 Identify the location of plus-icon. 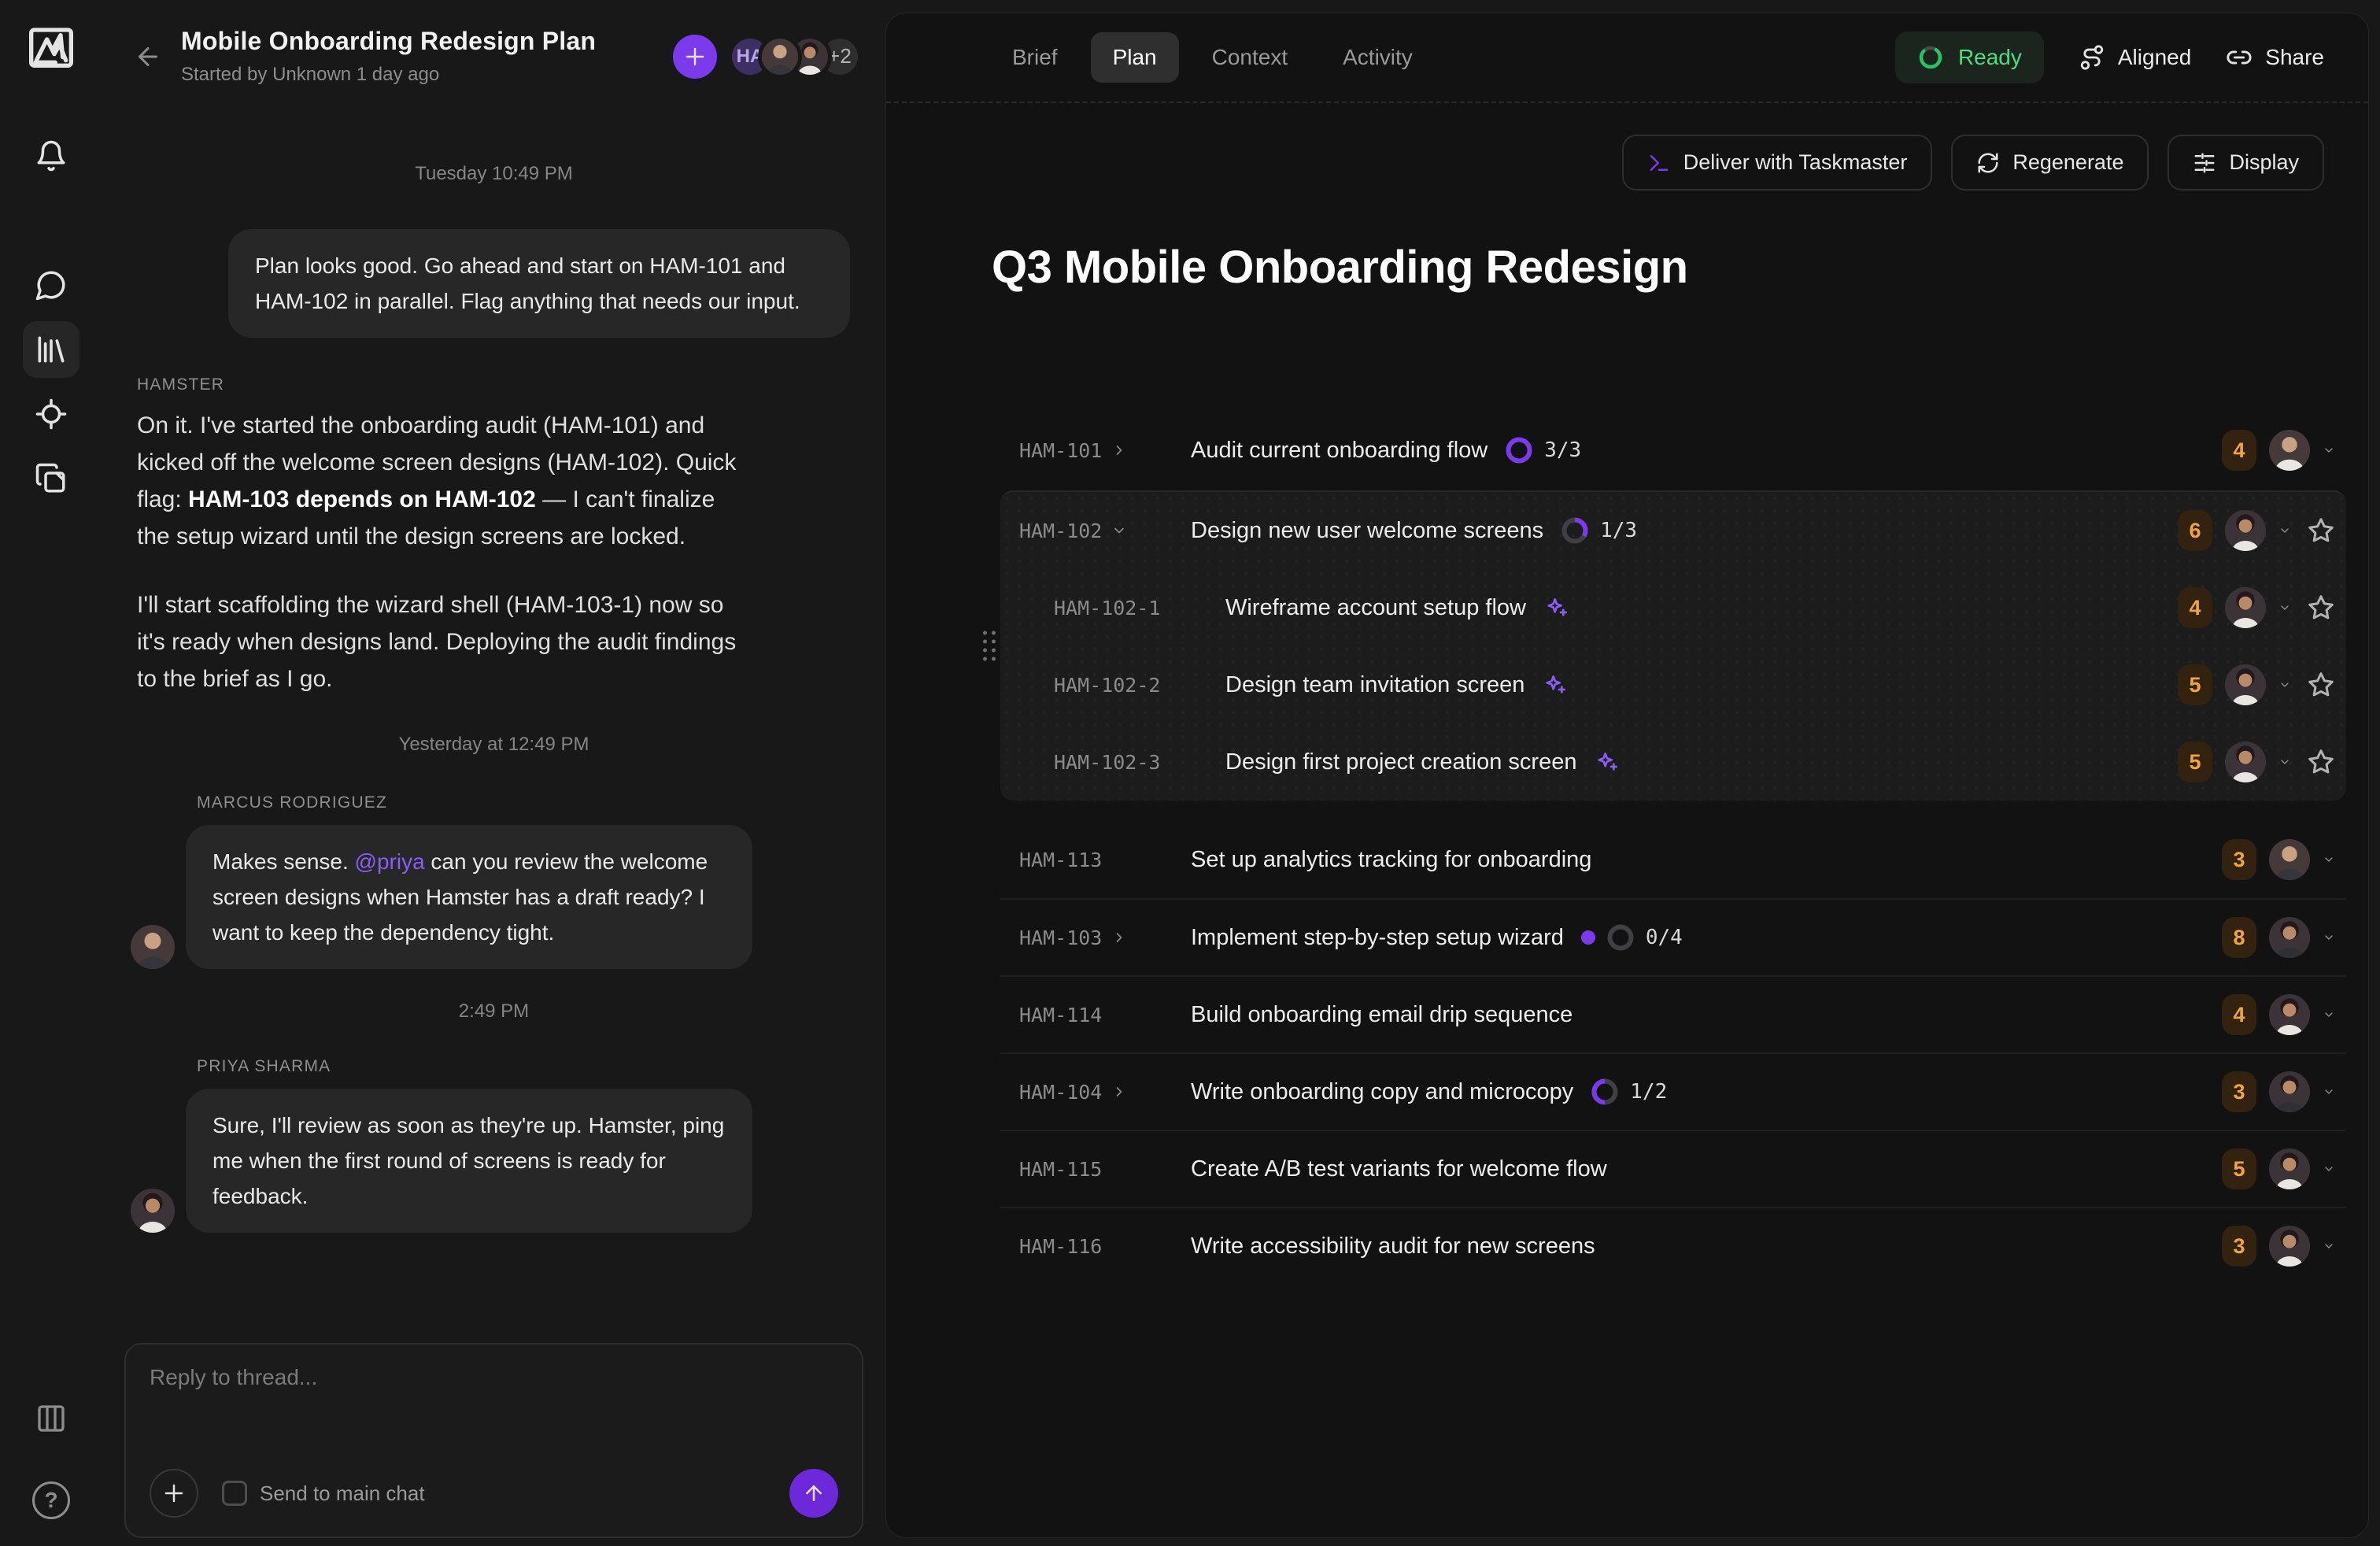
(173, 1493).